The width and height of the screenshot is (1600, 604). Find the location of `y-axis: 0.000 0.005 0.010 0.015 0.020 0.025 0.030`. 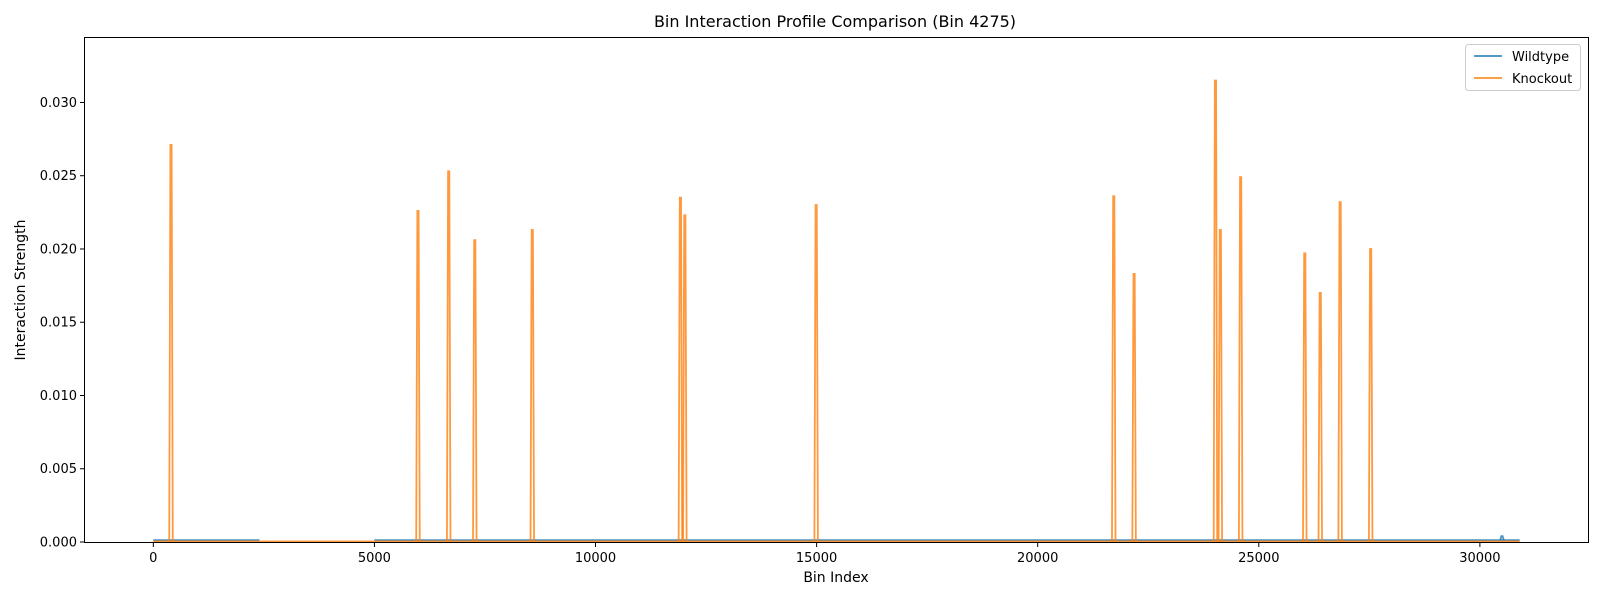

y-axis: 0.000 0.005 0.010 0.015 0.020 0.025 0.030 is located at coordinates (62, 323).